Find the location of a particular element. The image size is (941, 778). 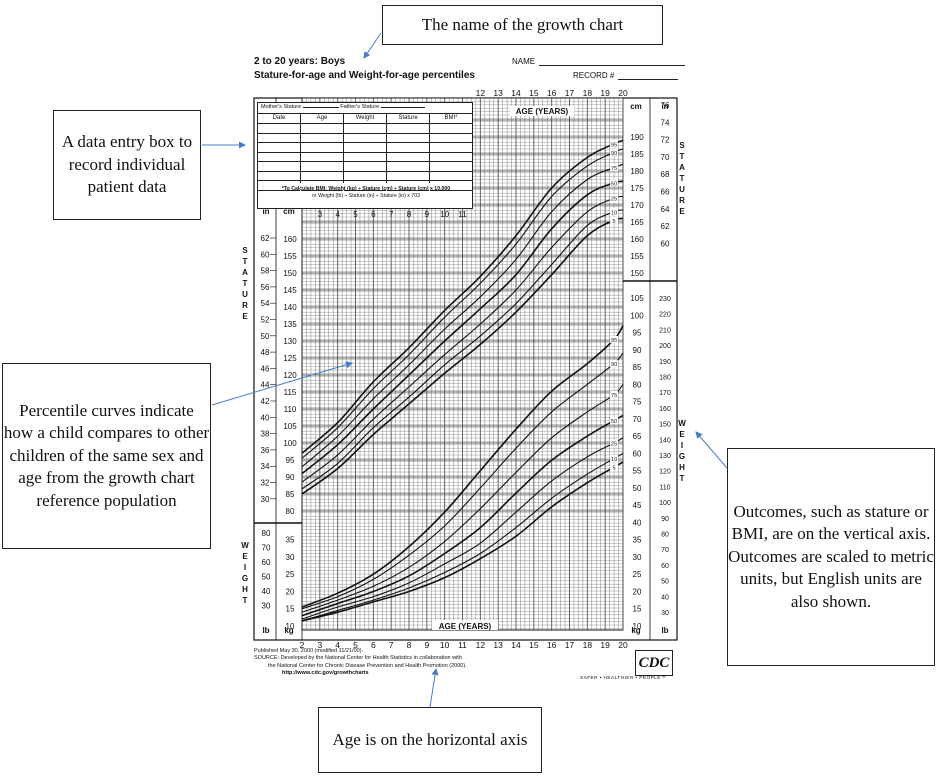

age-tick-bottom: 12 is located at coordinates (481, 645).